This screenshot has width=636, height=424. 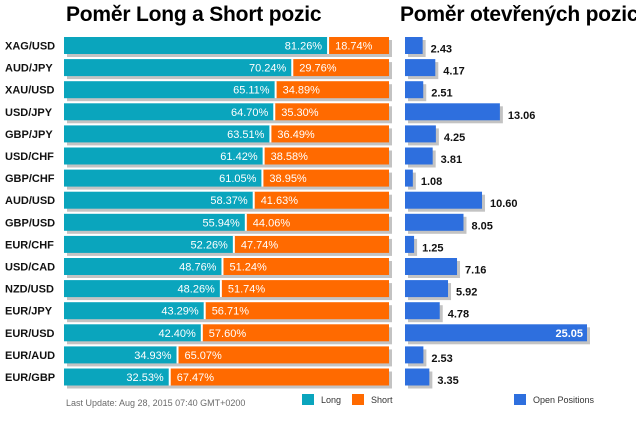 I want to click on open-positions-bar-eur-usd, so click(x=496, y=333).